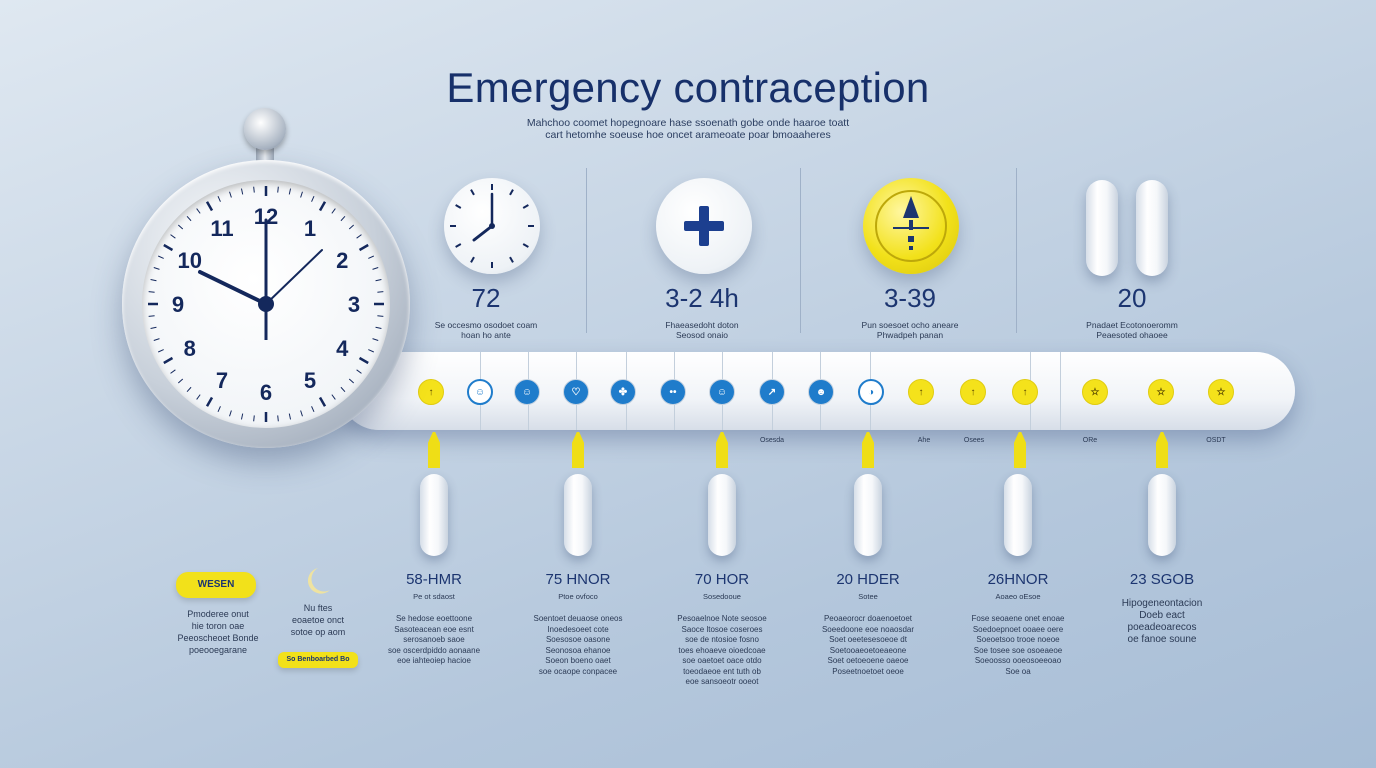 The image size is (1376, 768). Describe the element at coordinates (868, 596) in the screenshot. I see `dose-sublabel: Sotee` at that location.